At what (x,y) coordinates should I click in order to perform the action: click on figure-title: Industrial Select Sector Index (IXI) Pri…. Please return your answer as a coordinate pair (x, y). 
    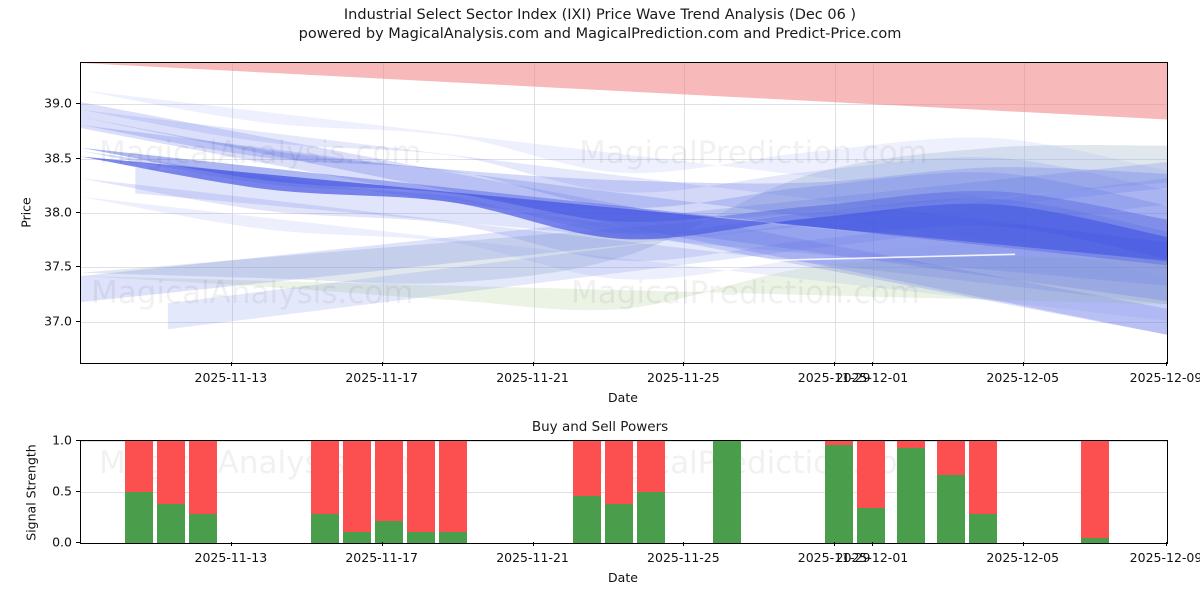
    Looking at the image, I should click on (600, 25).